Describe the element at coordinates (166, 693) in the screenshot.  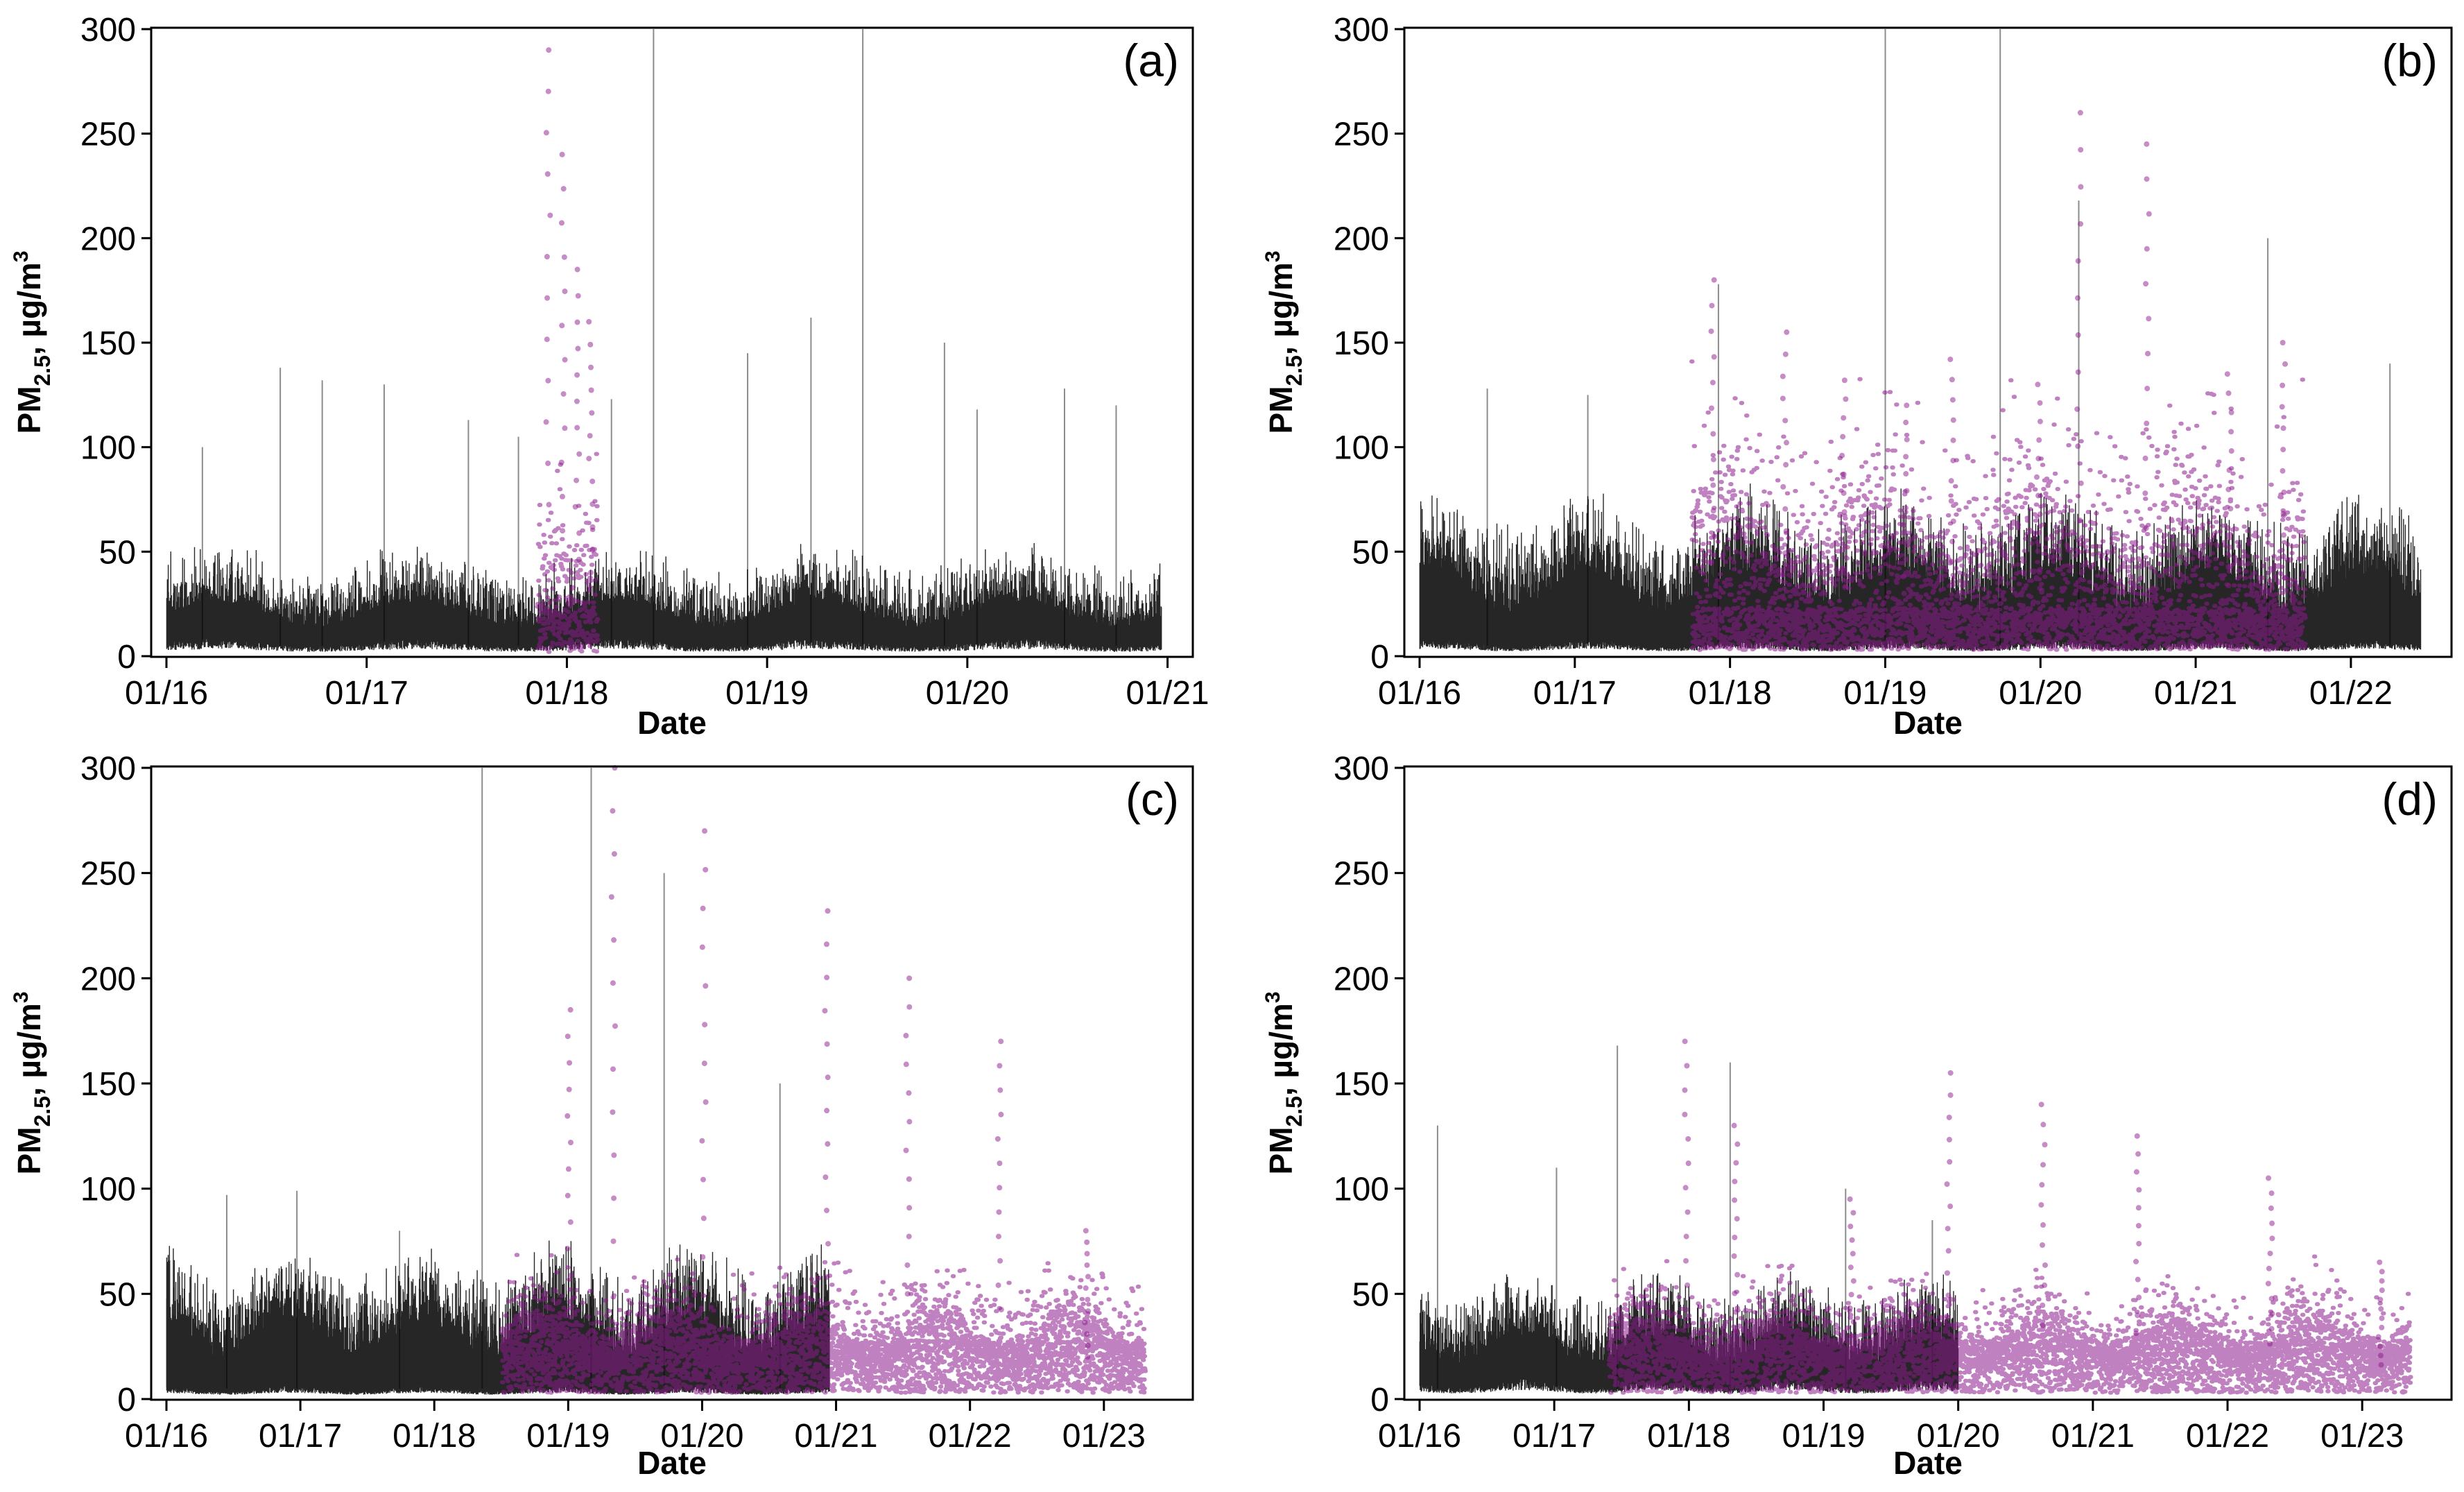
I see `panel-a-x-tick-label: 01/16` at that location.